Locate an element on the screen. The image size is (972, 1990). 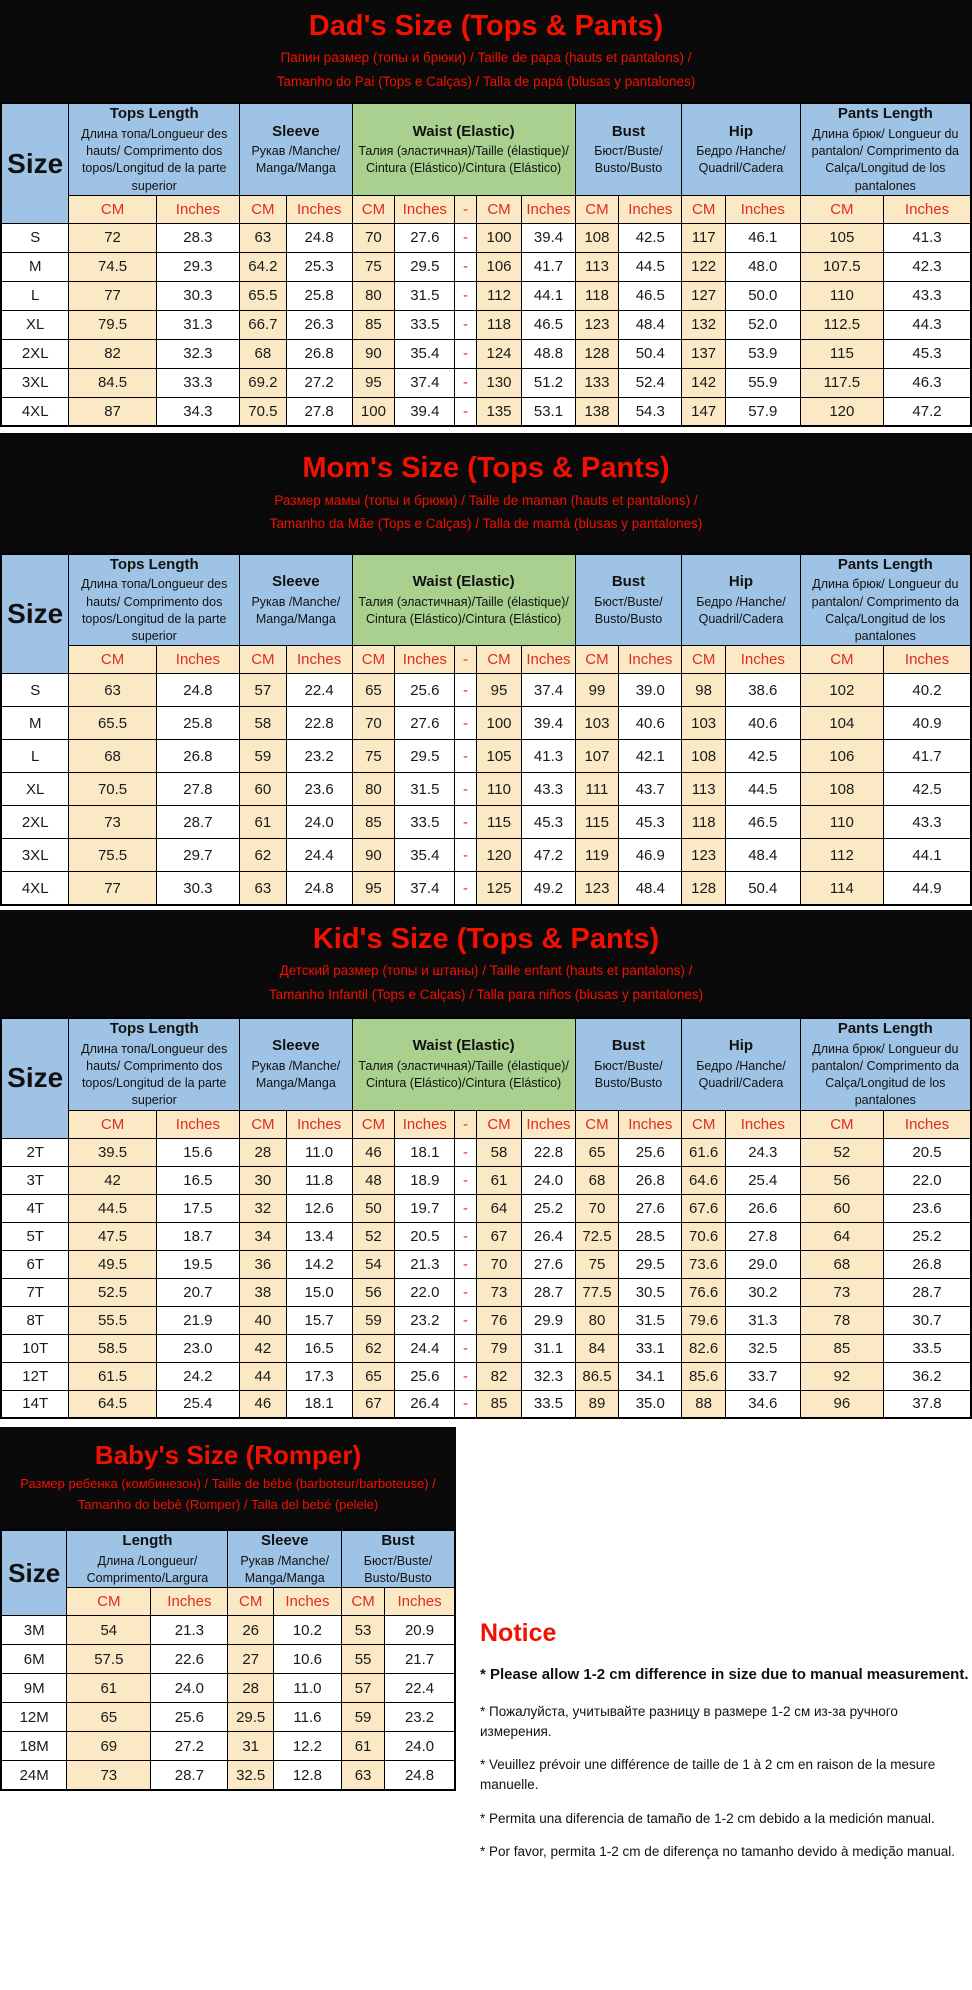
value-cell: 21.9 is located at coordinates (198, 1320).